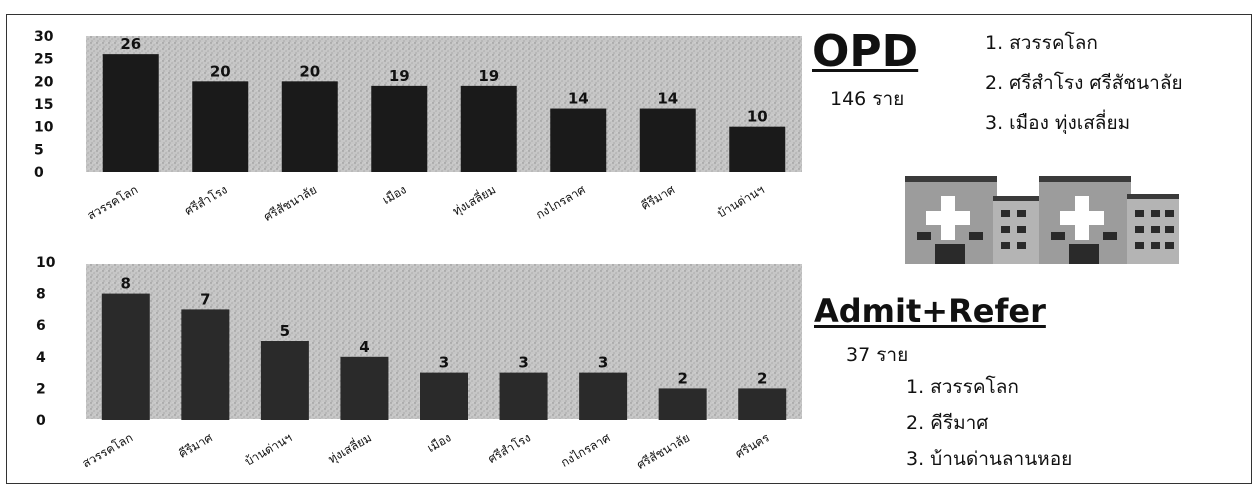 This screenshot has height=496, width=1260. What do you see at coordinates (43, 105) in the screenshot?
I see `y-tick-label: 15` at bounding box center [43, 105].